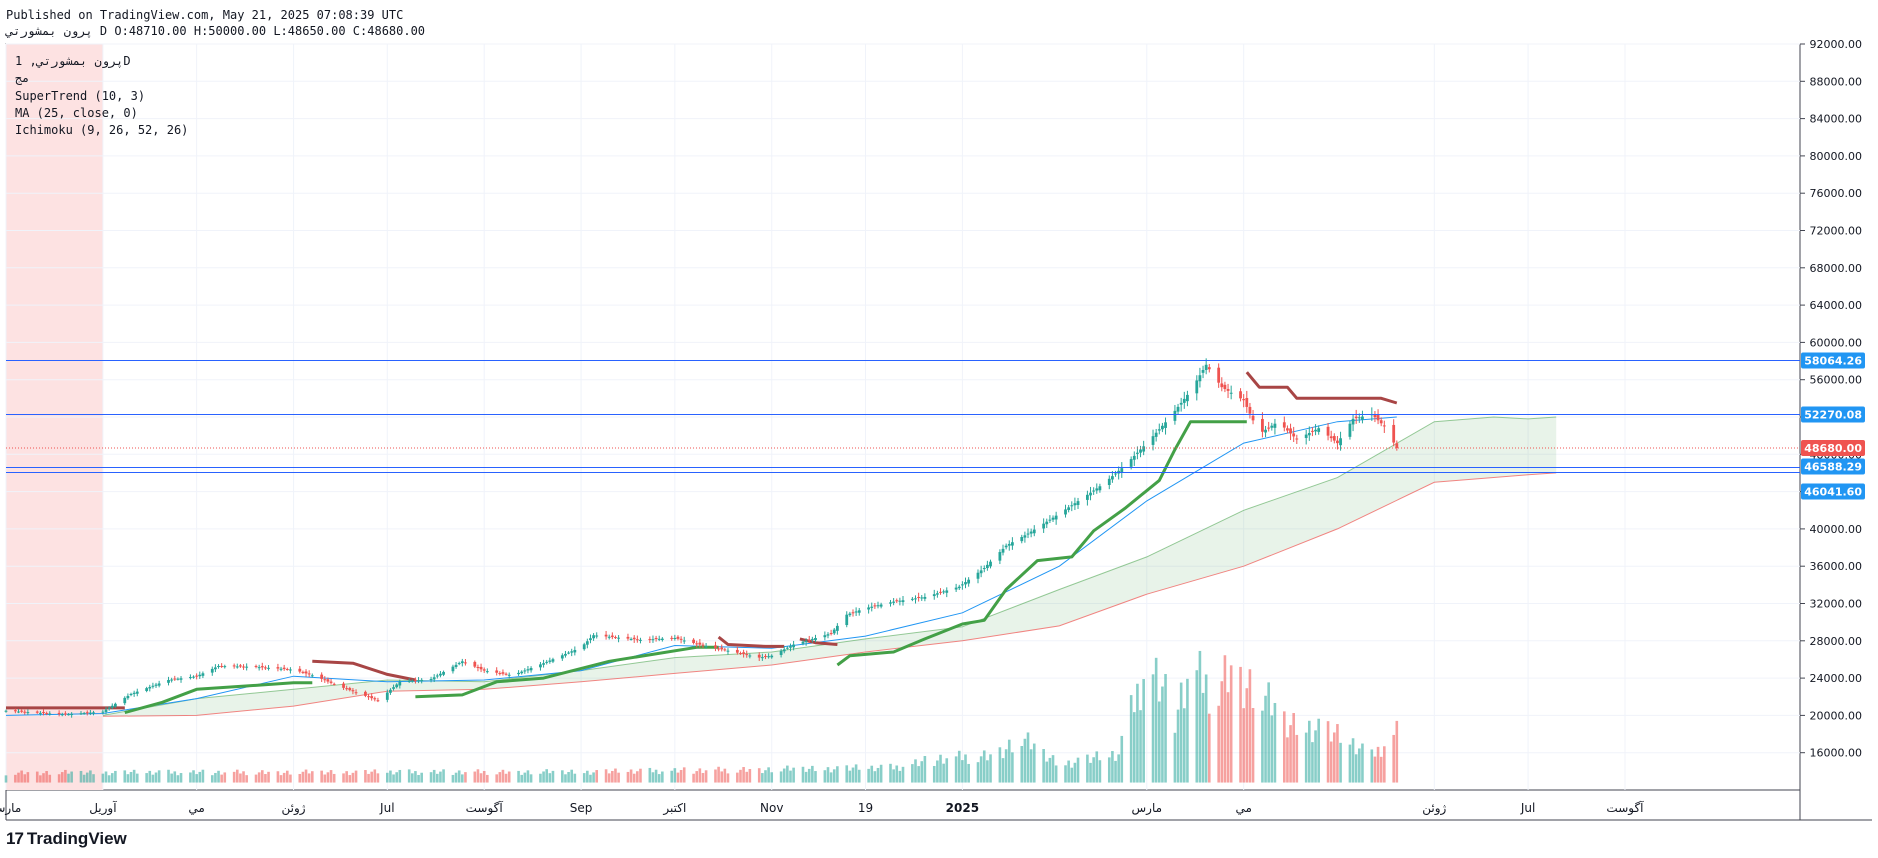 The height and width of the screenshot is (858, 1878). Describe the element at coordinates (76, 113) in the screenshot. I see `legend-ma: MA (25, close, 0)` at that location.